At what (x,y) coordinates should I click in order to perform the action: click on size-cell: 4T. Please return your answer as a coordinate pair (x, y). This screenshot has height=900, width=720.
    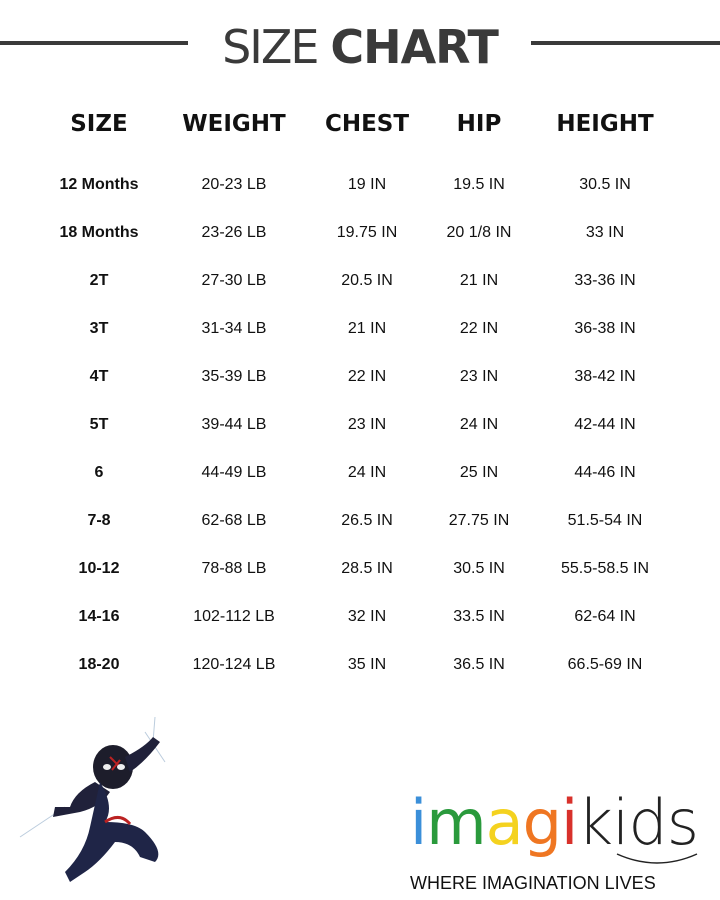
    Looking at the image, I should click on (99, 376).